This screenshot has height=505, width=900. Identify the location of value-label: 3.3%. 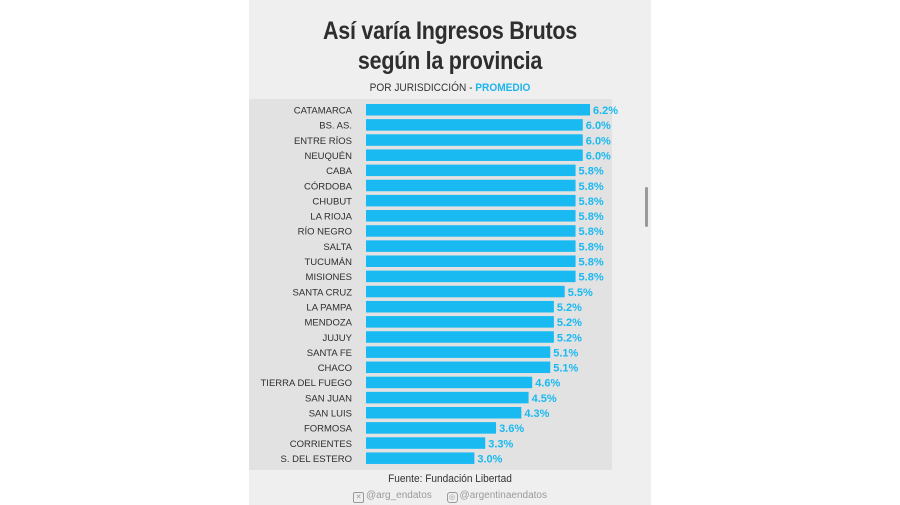
(500, 444).